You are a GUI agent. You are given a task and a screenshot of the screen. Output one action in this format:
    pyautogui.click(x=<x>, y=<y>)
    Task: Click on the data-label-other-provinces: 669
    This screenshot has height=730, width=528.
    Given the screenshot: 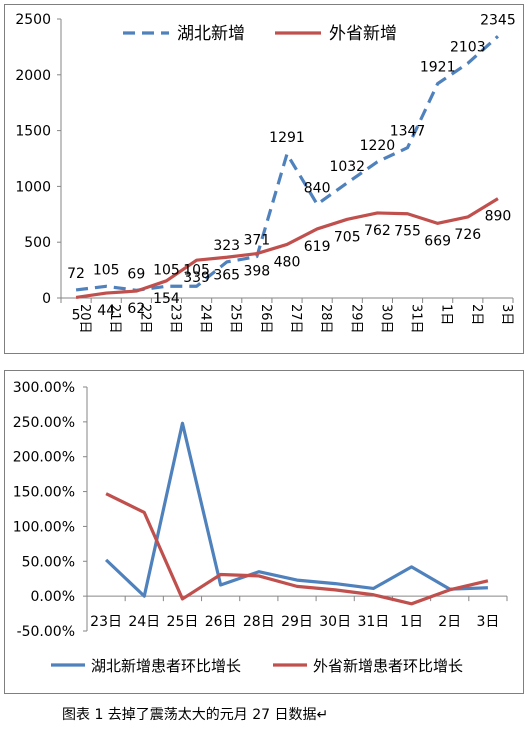 What is the action you would take?
    pyautogui.click(x=437, y=241)
    